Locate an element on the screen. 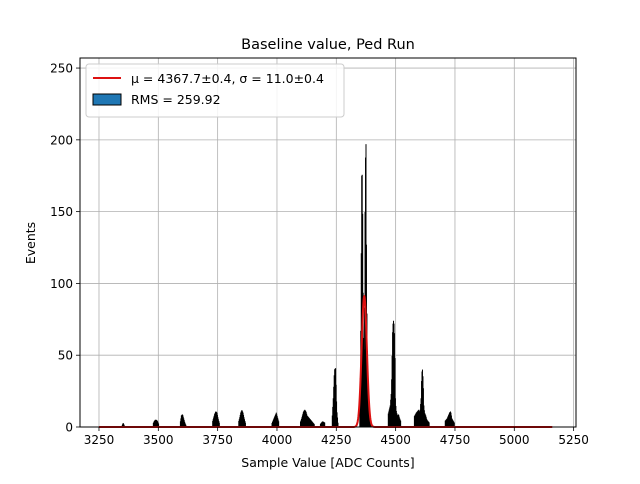 The height and width of the screenshot is (484, 640). y-tick-label: 250 is located at coordinates (61, 69).